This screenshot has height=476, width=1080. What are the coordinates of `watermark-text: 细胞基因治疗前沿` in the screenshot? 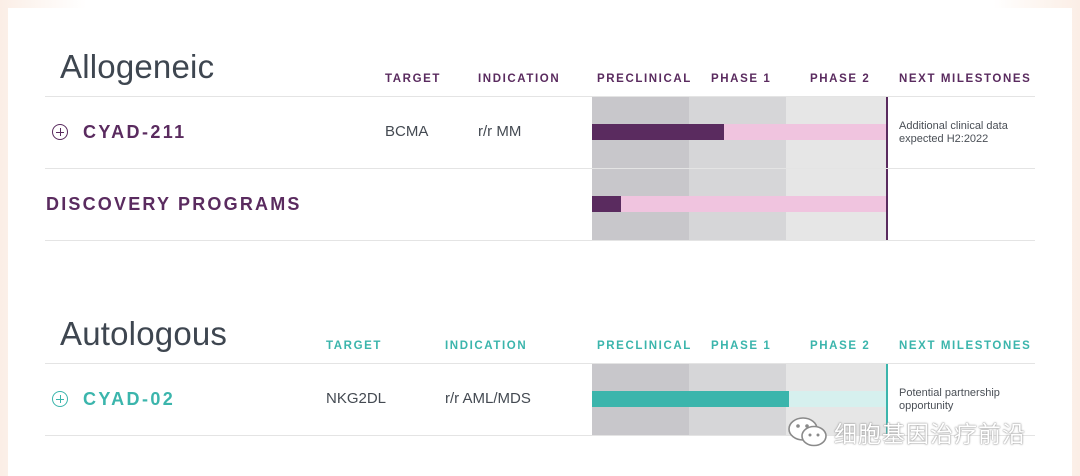 It's located at (930, 435).